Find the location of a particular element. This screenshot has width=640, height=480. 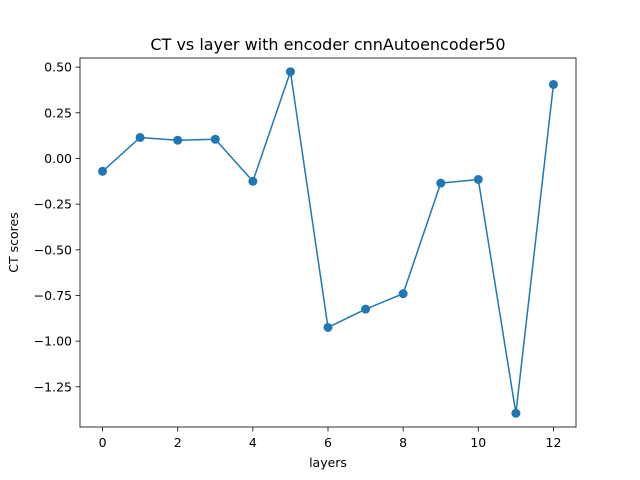

y-tick-label: −0.75 is located at coordinates (53, 295).